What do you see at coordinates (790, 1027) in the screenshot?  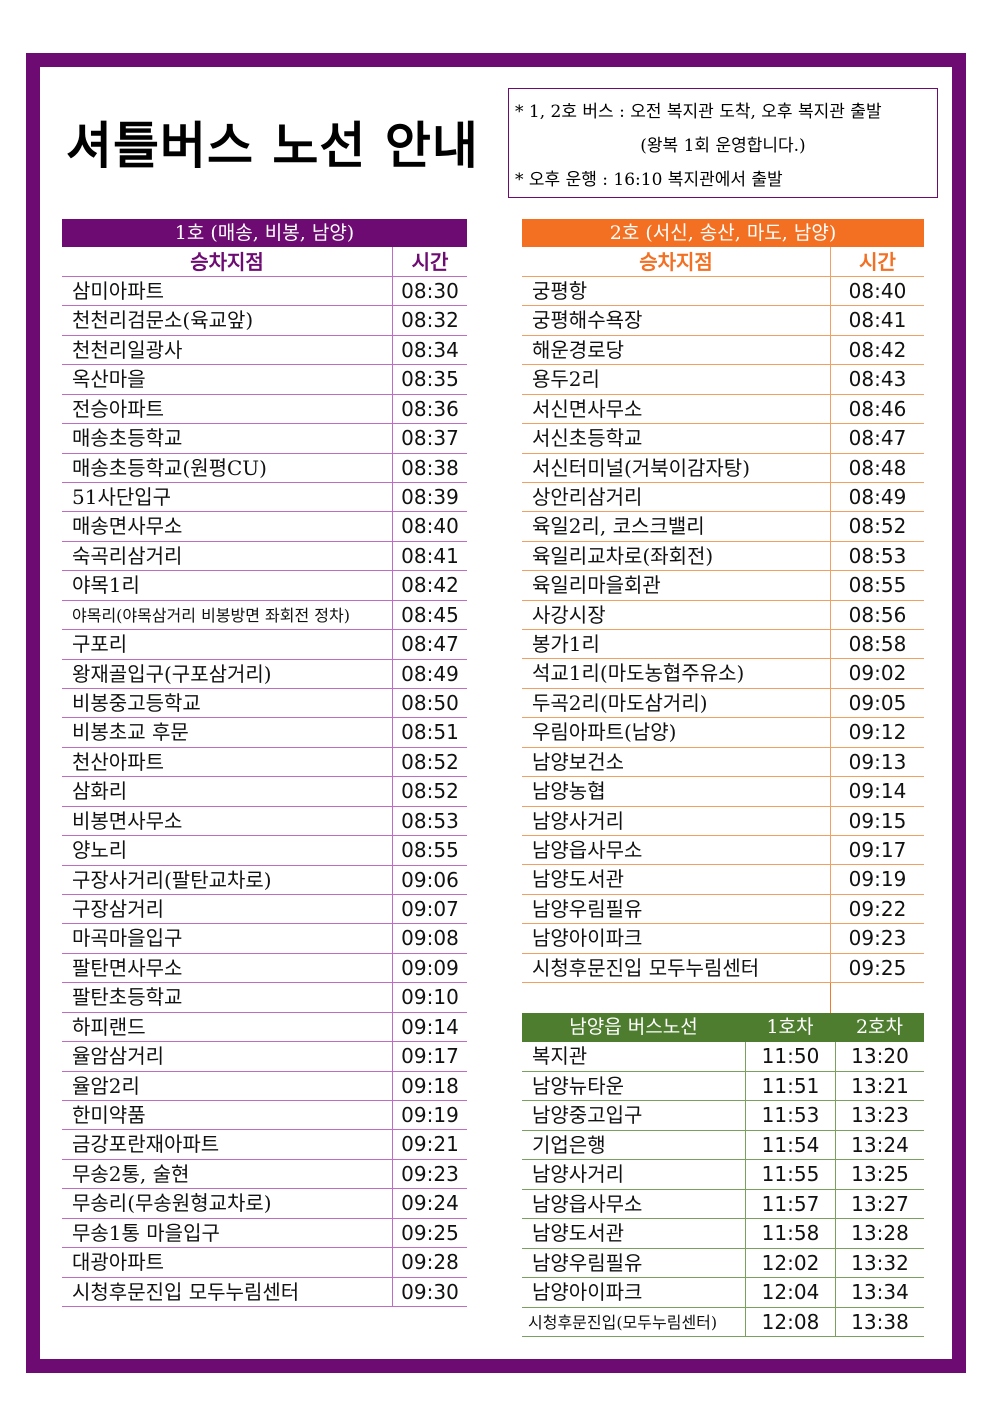 I see `column-header: 1호차` at bounding box center [790, 1027].